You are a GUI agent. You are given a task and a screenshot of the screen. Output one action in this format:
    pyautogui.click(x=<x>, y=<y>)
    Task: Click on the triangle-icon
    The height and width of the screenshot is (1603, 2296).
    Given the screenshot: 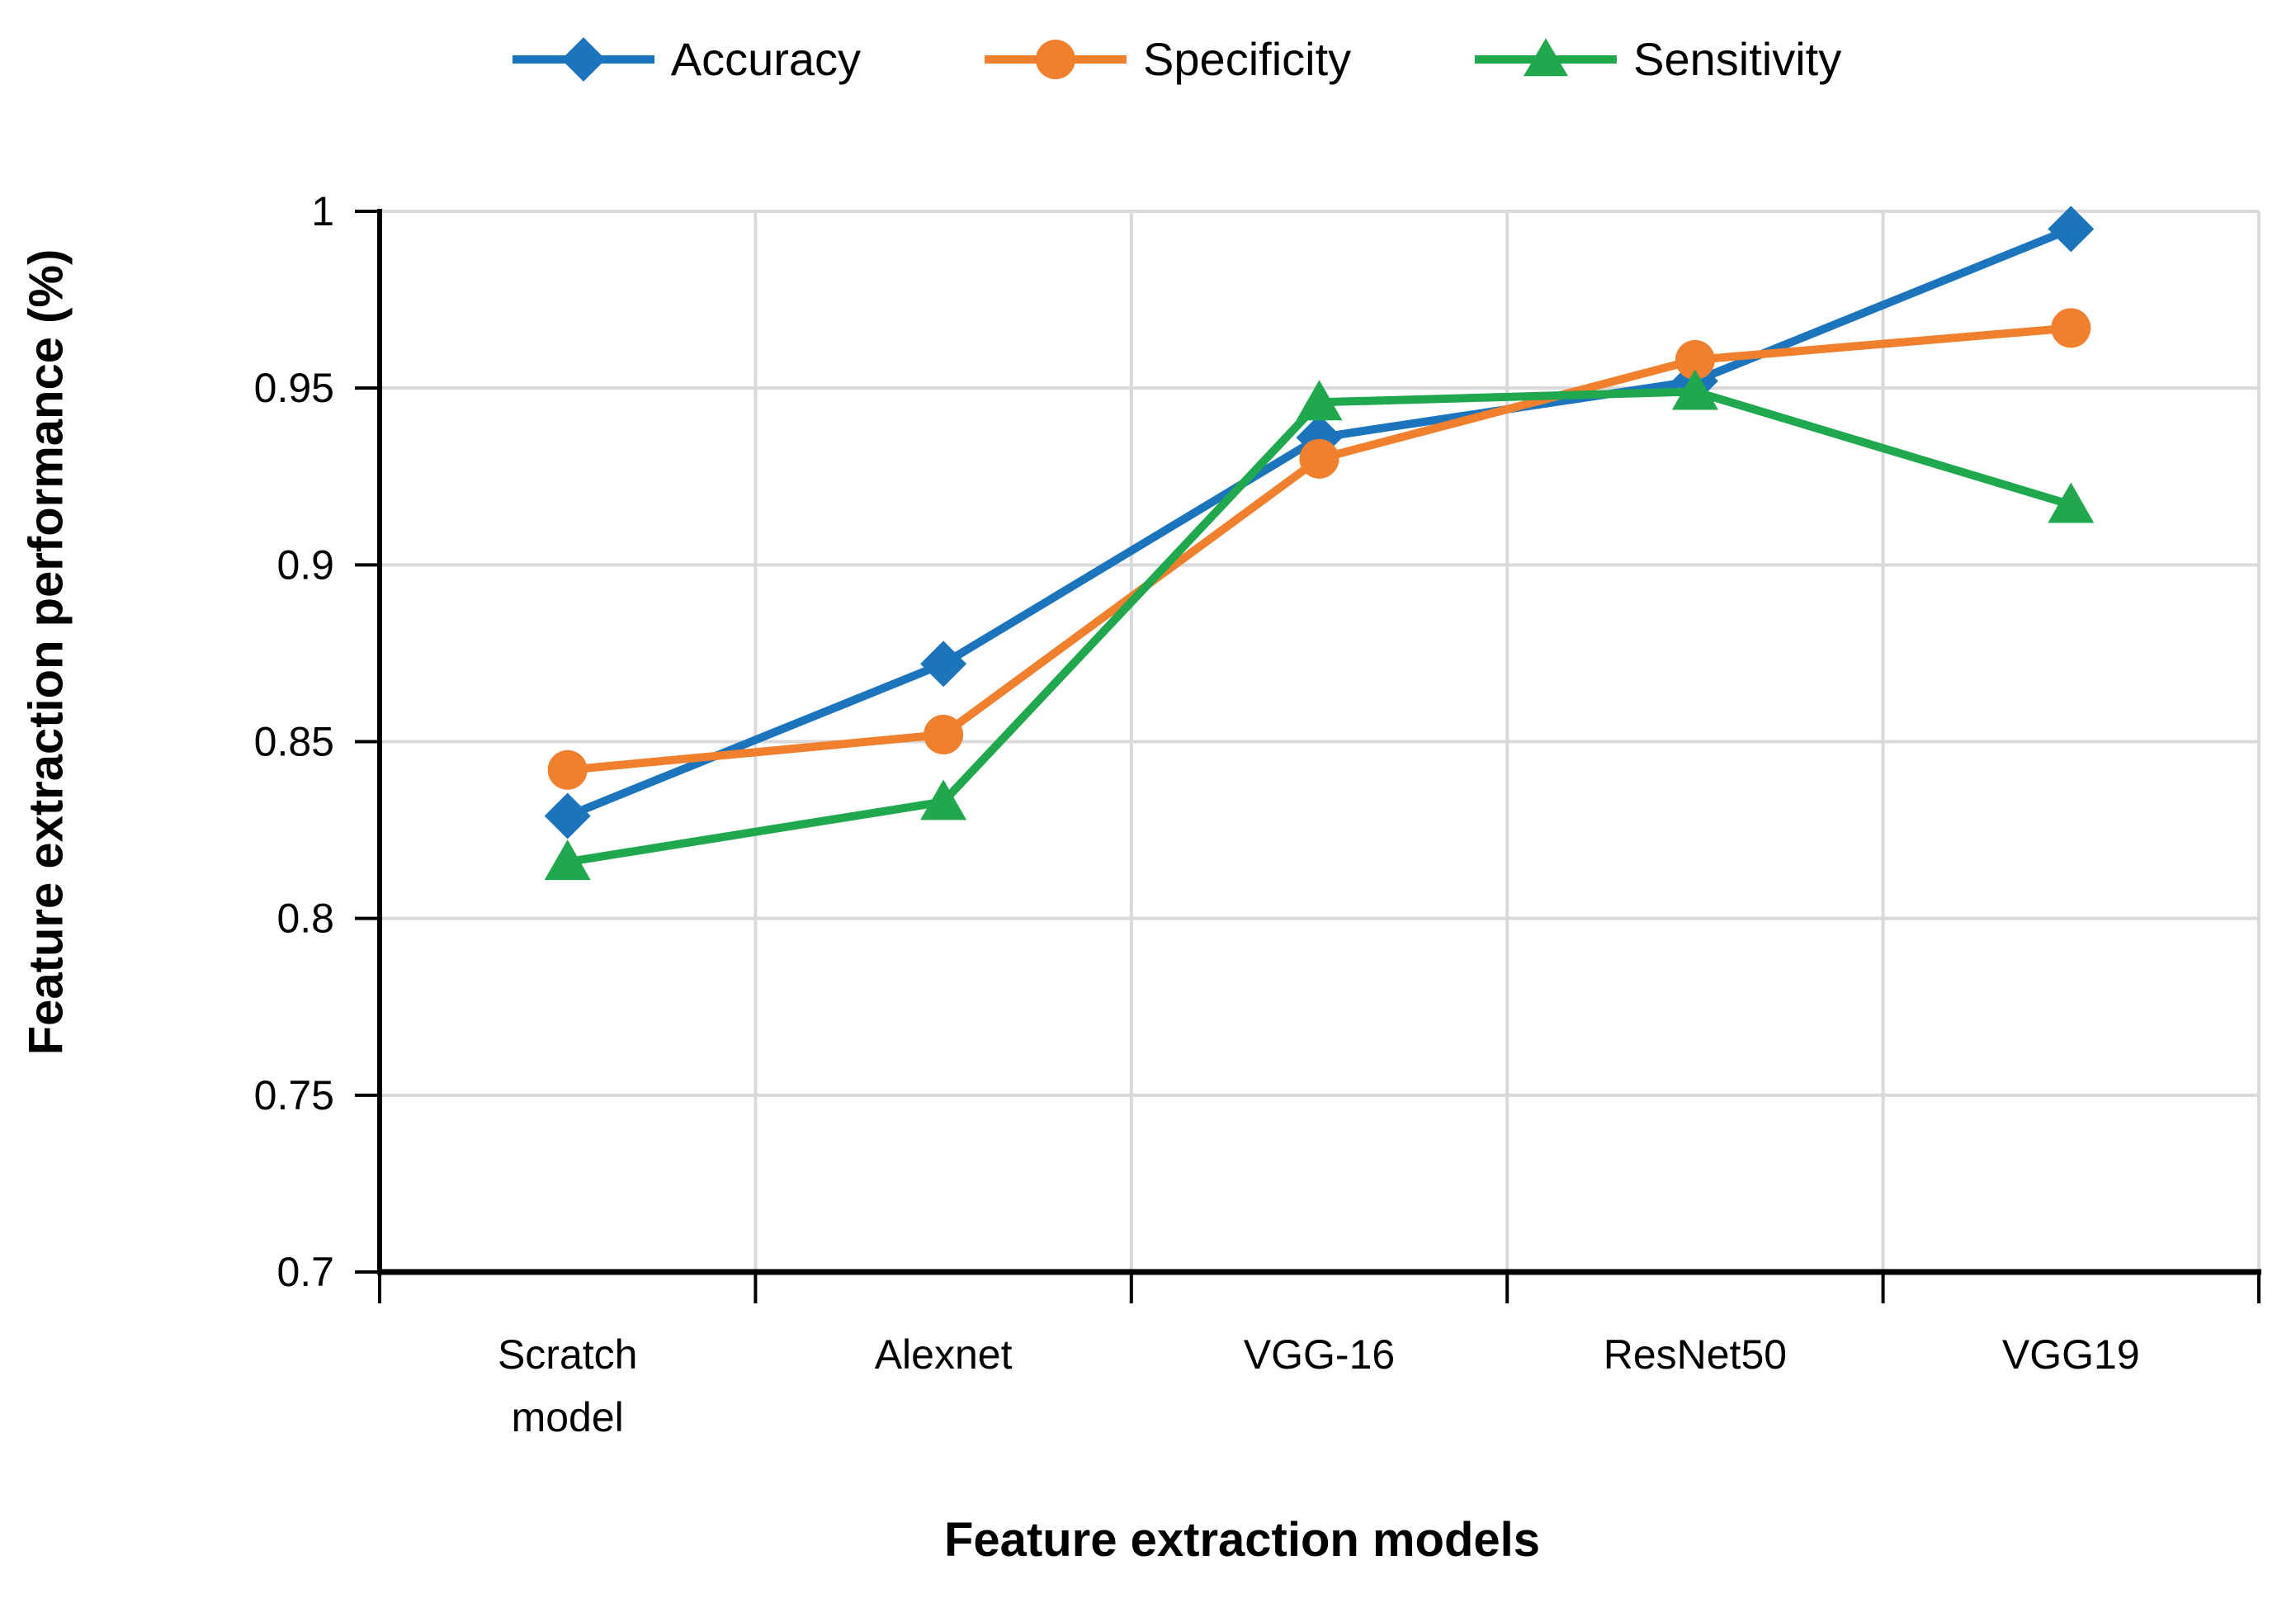 What is the action you would take?
    pyautogui.click(x=1547, y=58)
    